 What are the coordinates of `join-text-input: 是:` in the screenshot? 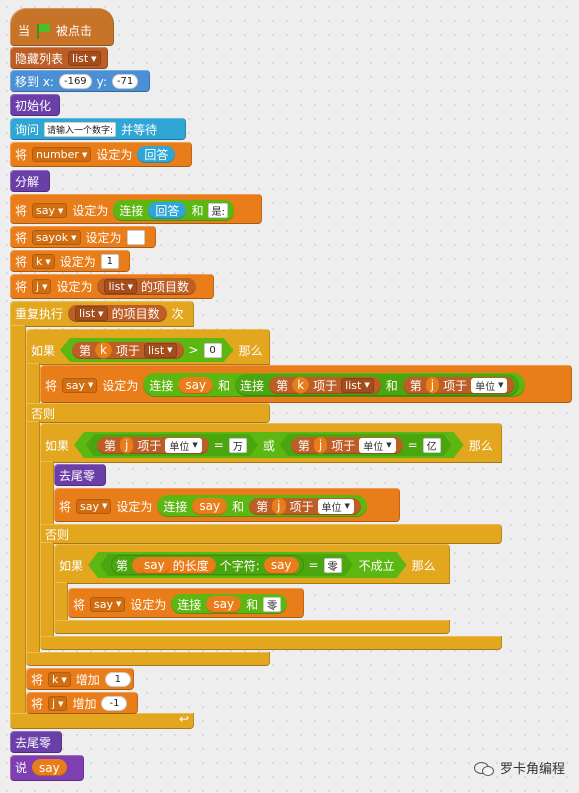 It's located at (218, 210).